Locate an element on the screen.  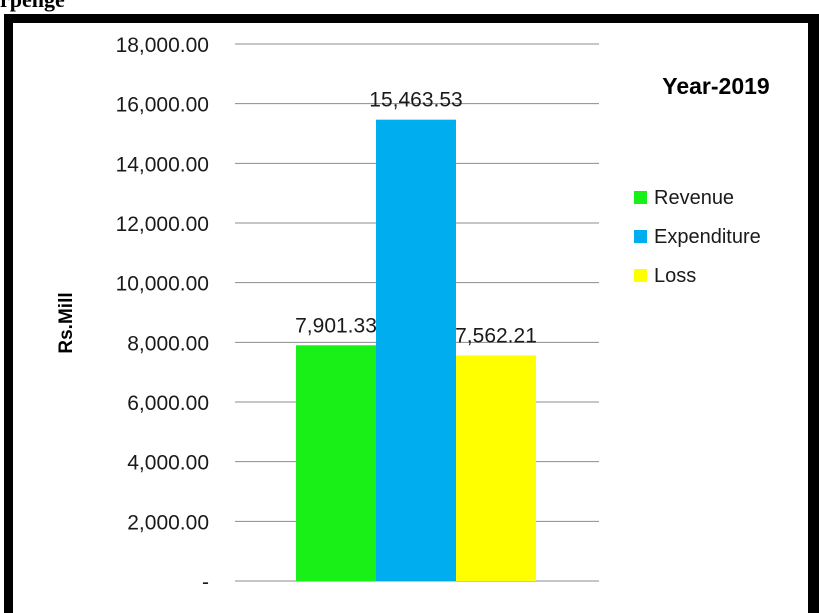
legend: Revenue Expenditure Loss is located at coordinates (697, 237).